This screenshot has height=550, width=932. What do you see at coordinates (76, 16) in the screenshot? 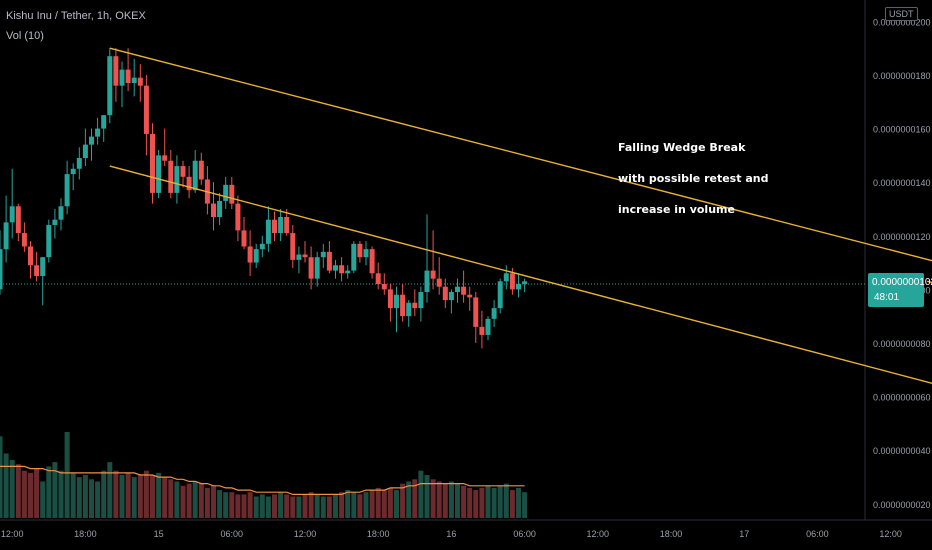
I see `symbol-title: Kishu Inu / Tether, 1h, OKEX` at bounding box center [76, 16].